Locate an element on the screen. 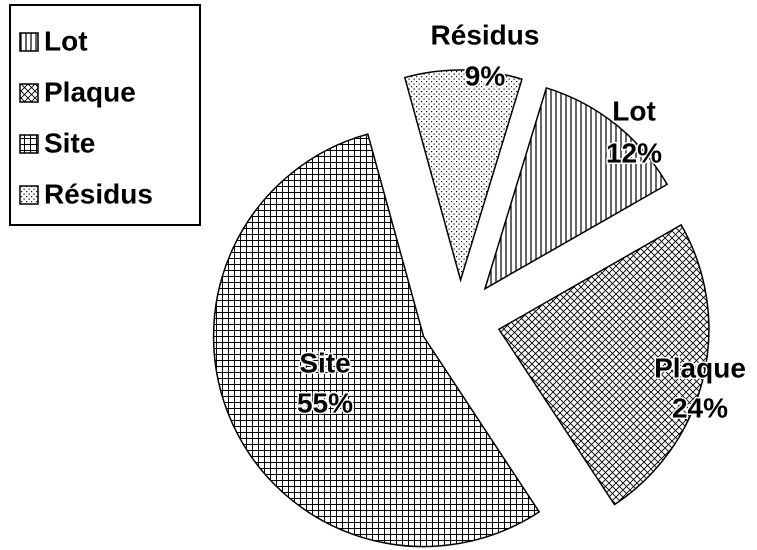 Image resolution: width=757 pixels, height=550 pixels. legend-box is located at coordinates (105, 115).